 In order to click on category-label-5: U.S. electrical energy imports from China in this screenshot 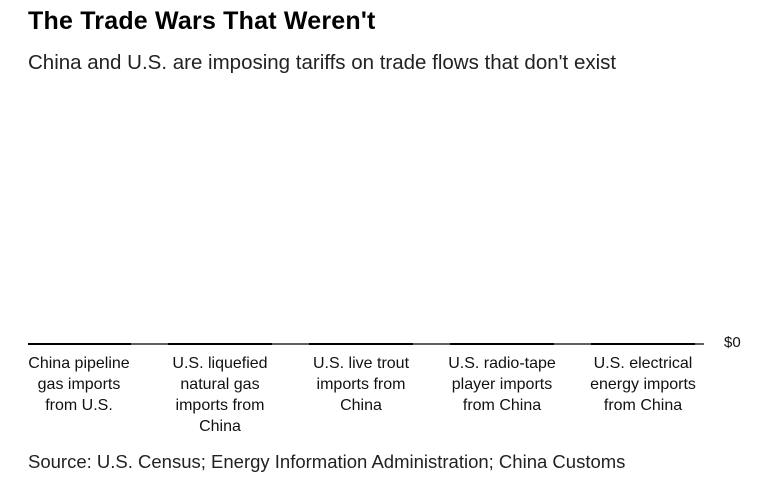, I will do `click(643, 384)`.